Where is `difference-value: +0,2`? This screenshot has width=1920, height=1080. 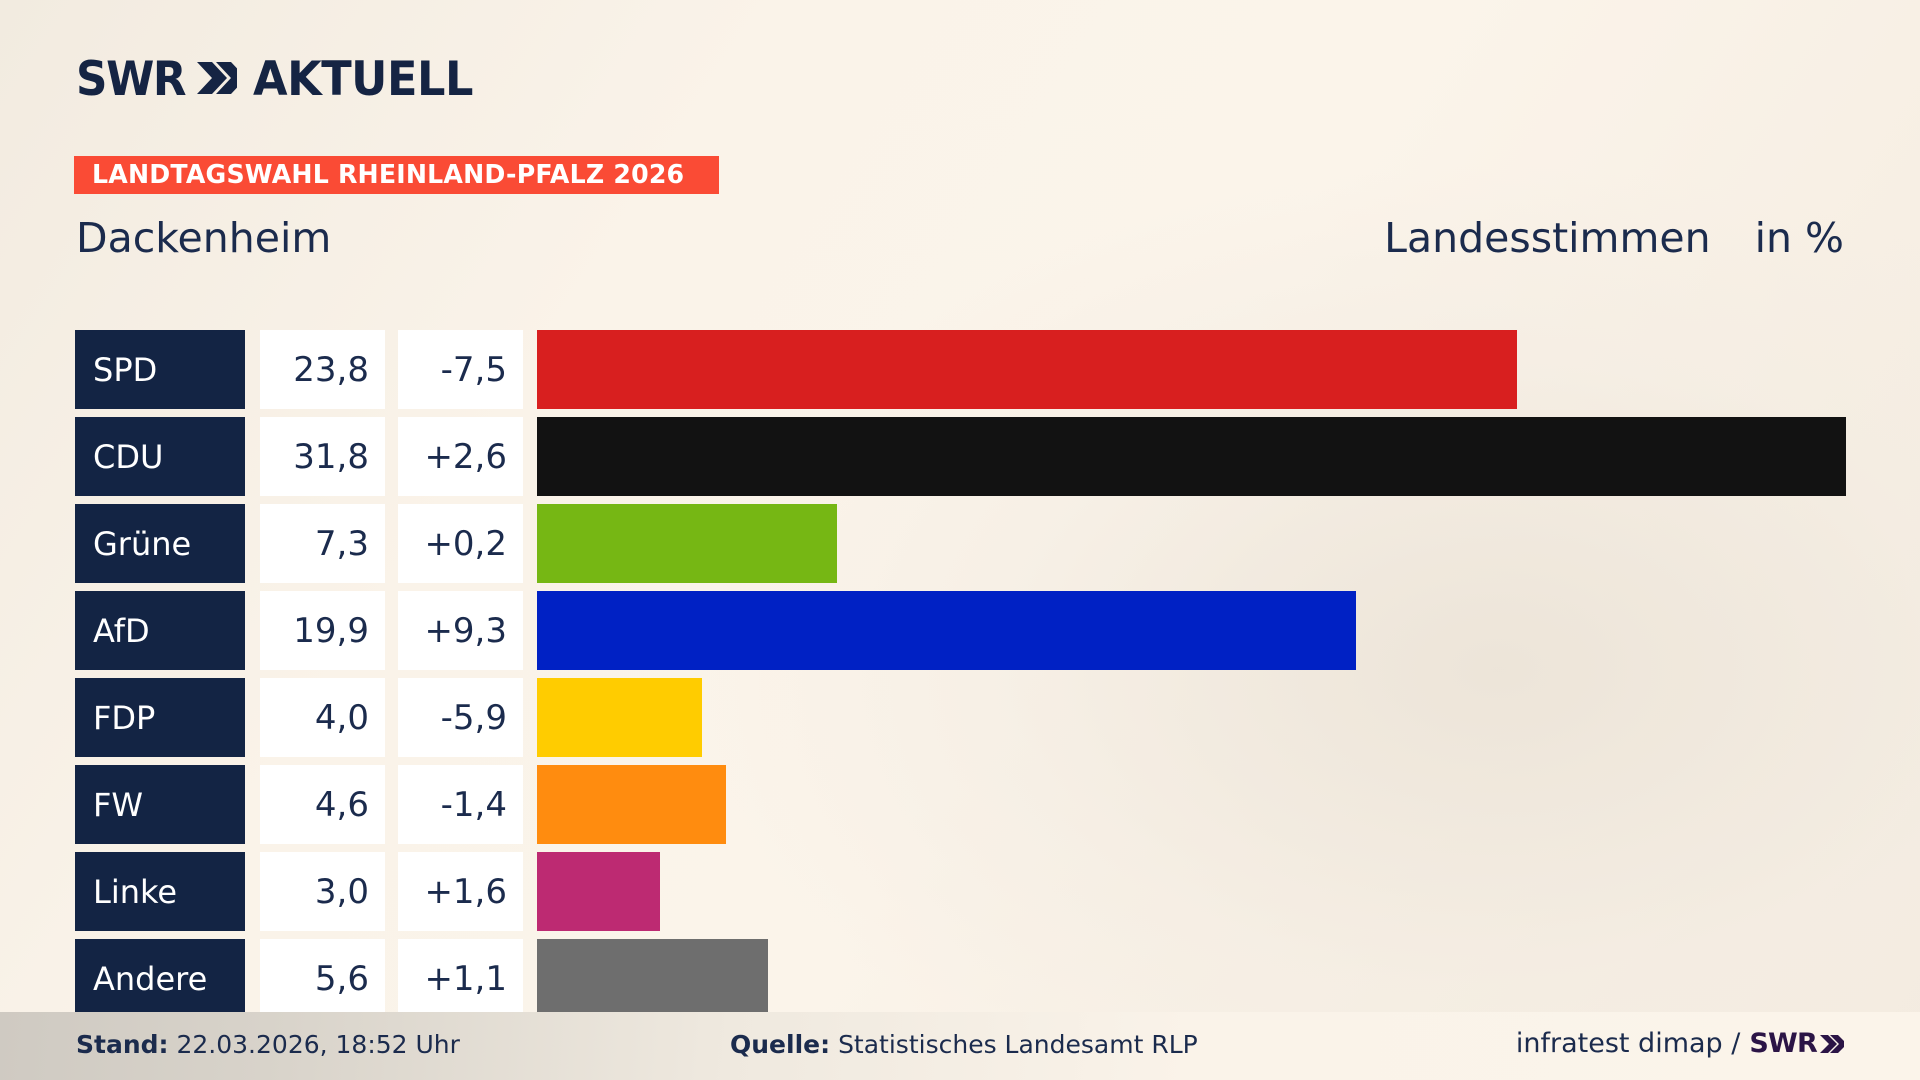 difference-value: +0,2 is located at coordinates (465, 543).